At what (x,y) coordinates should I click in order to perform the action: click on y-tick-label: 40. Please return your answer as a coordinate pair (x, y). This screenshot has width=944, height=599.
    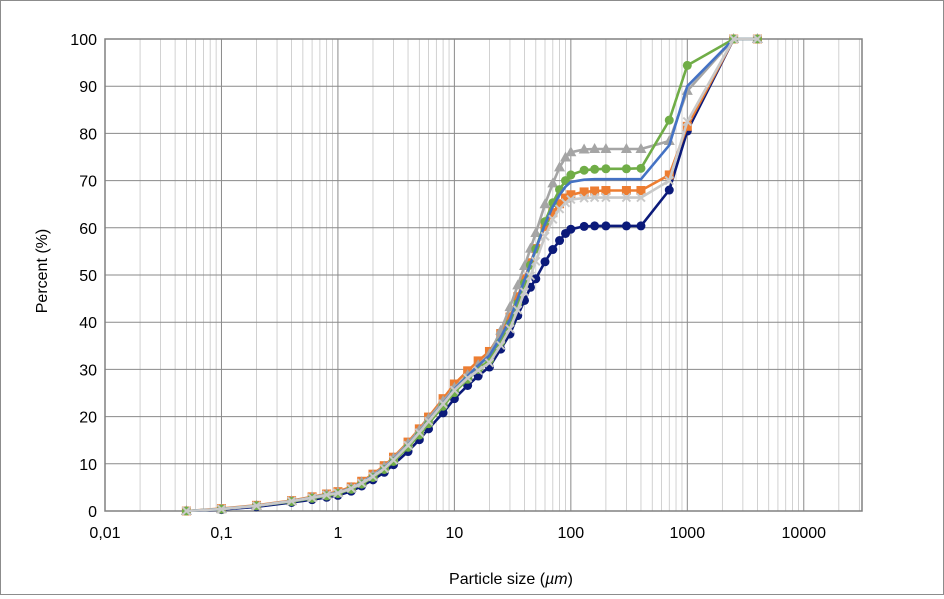
    Looking at the image, I should click on (88, 323).